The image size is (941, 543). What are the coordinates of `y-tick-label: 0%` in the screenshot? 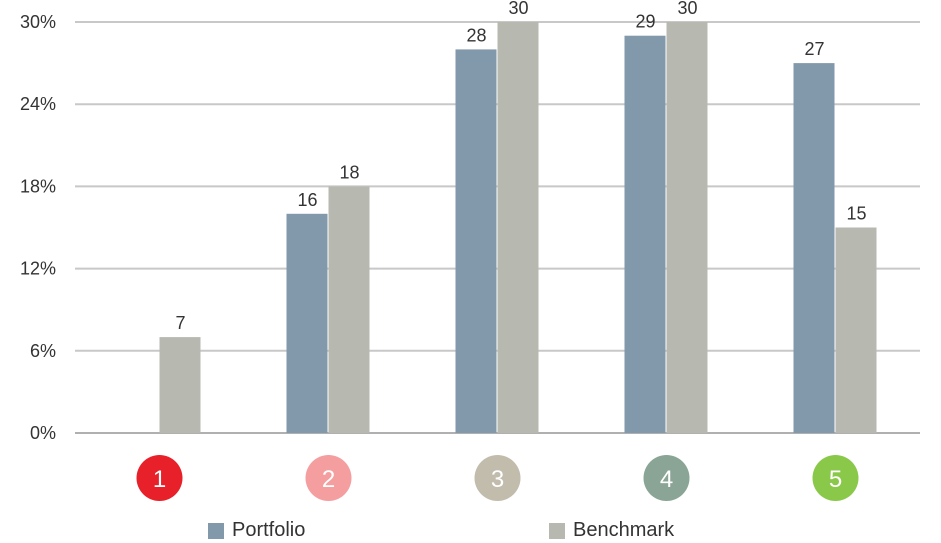 It's located at (43, 433).